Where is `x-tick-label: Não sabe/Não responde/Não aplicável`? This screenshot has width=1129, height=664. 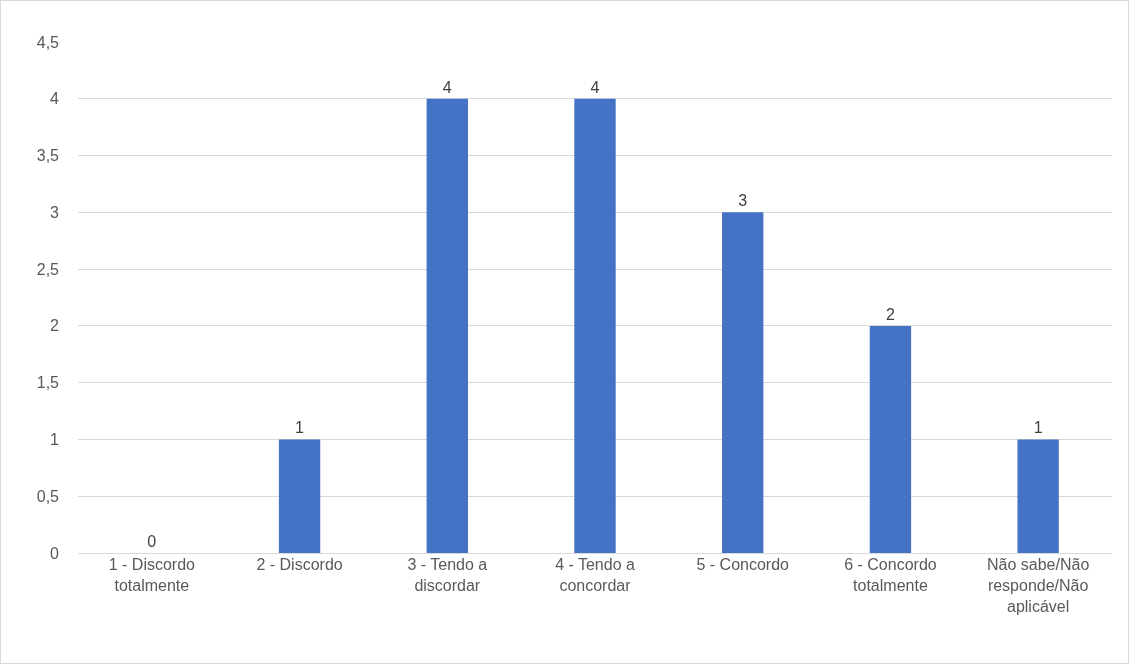 x-tick-label: Não sabe/Não responde/Não aplicável is located at coordinates (1038, 585).